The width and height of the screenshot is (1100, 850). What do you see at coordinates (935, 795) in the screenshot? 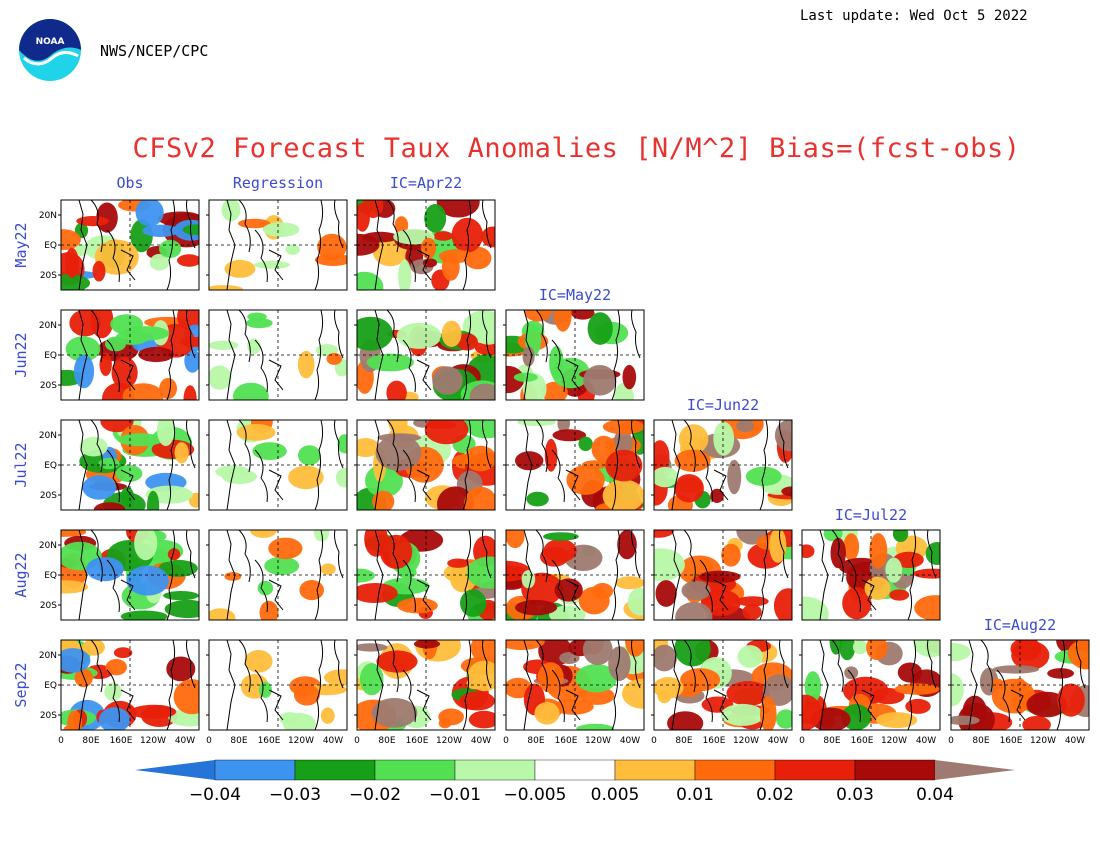
I see `colorbar-label: 0.04` at bounding box center [935, 795].